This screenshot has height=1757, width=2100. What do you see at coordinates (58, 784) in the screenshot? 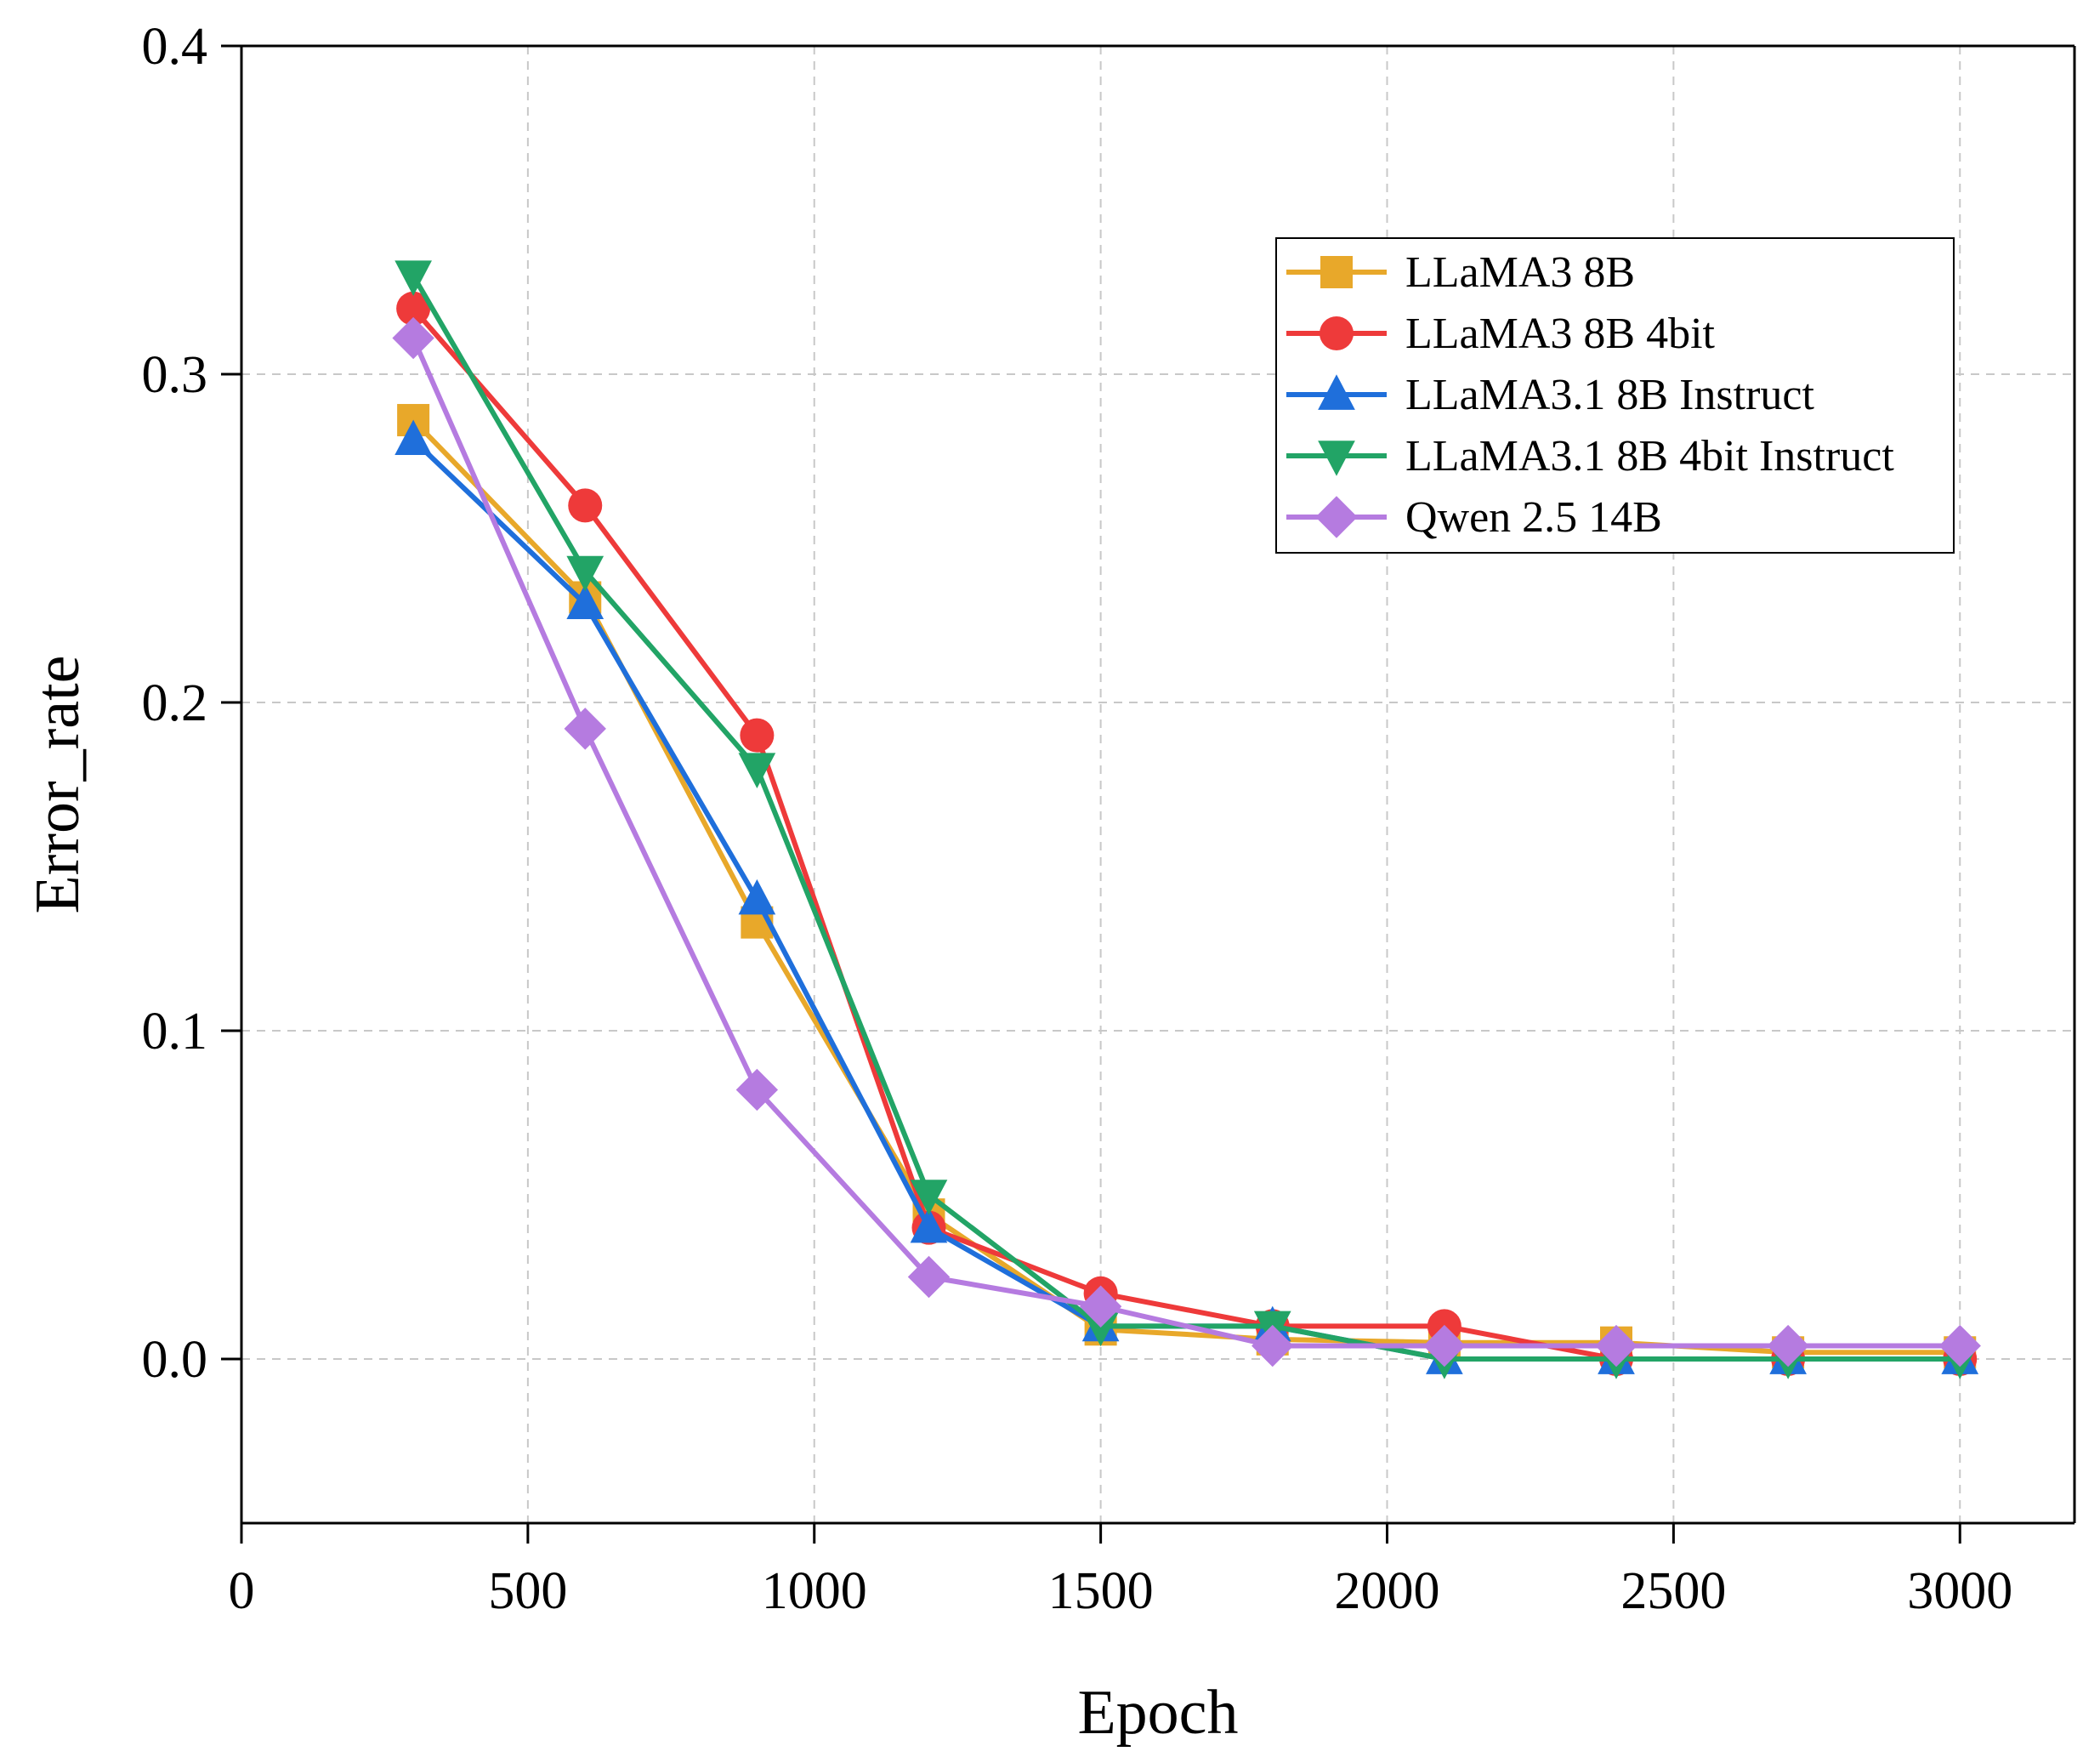
I see `y-axis-title: Error_rate` at bounding box center [58, 784].